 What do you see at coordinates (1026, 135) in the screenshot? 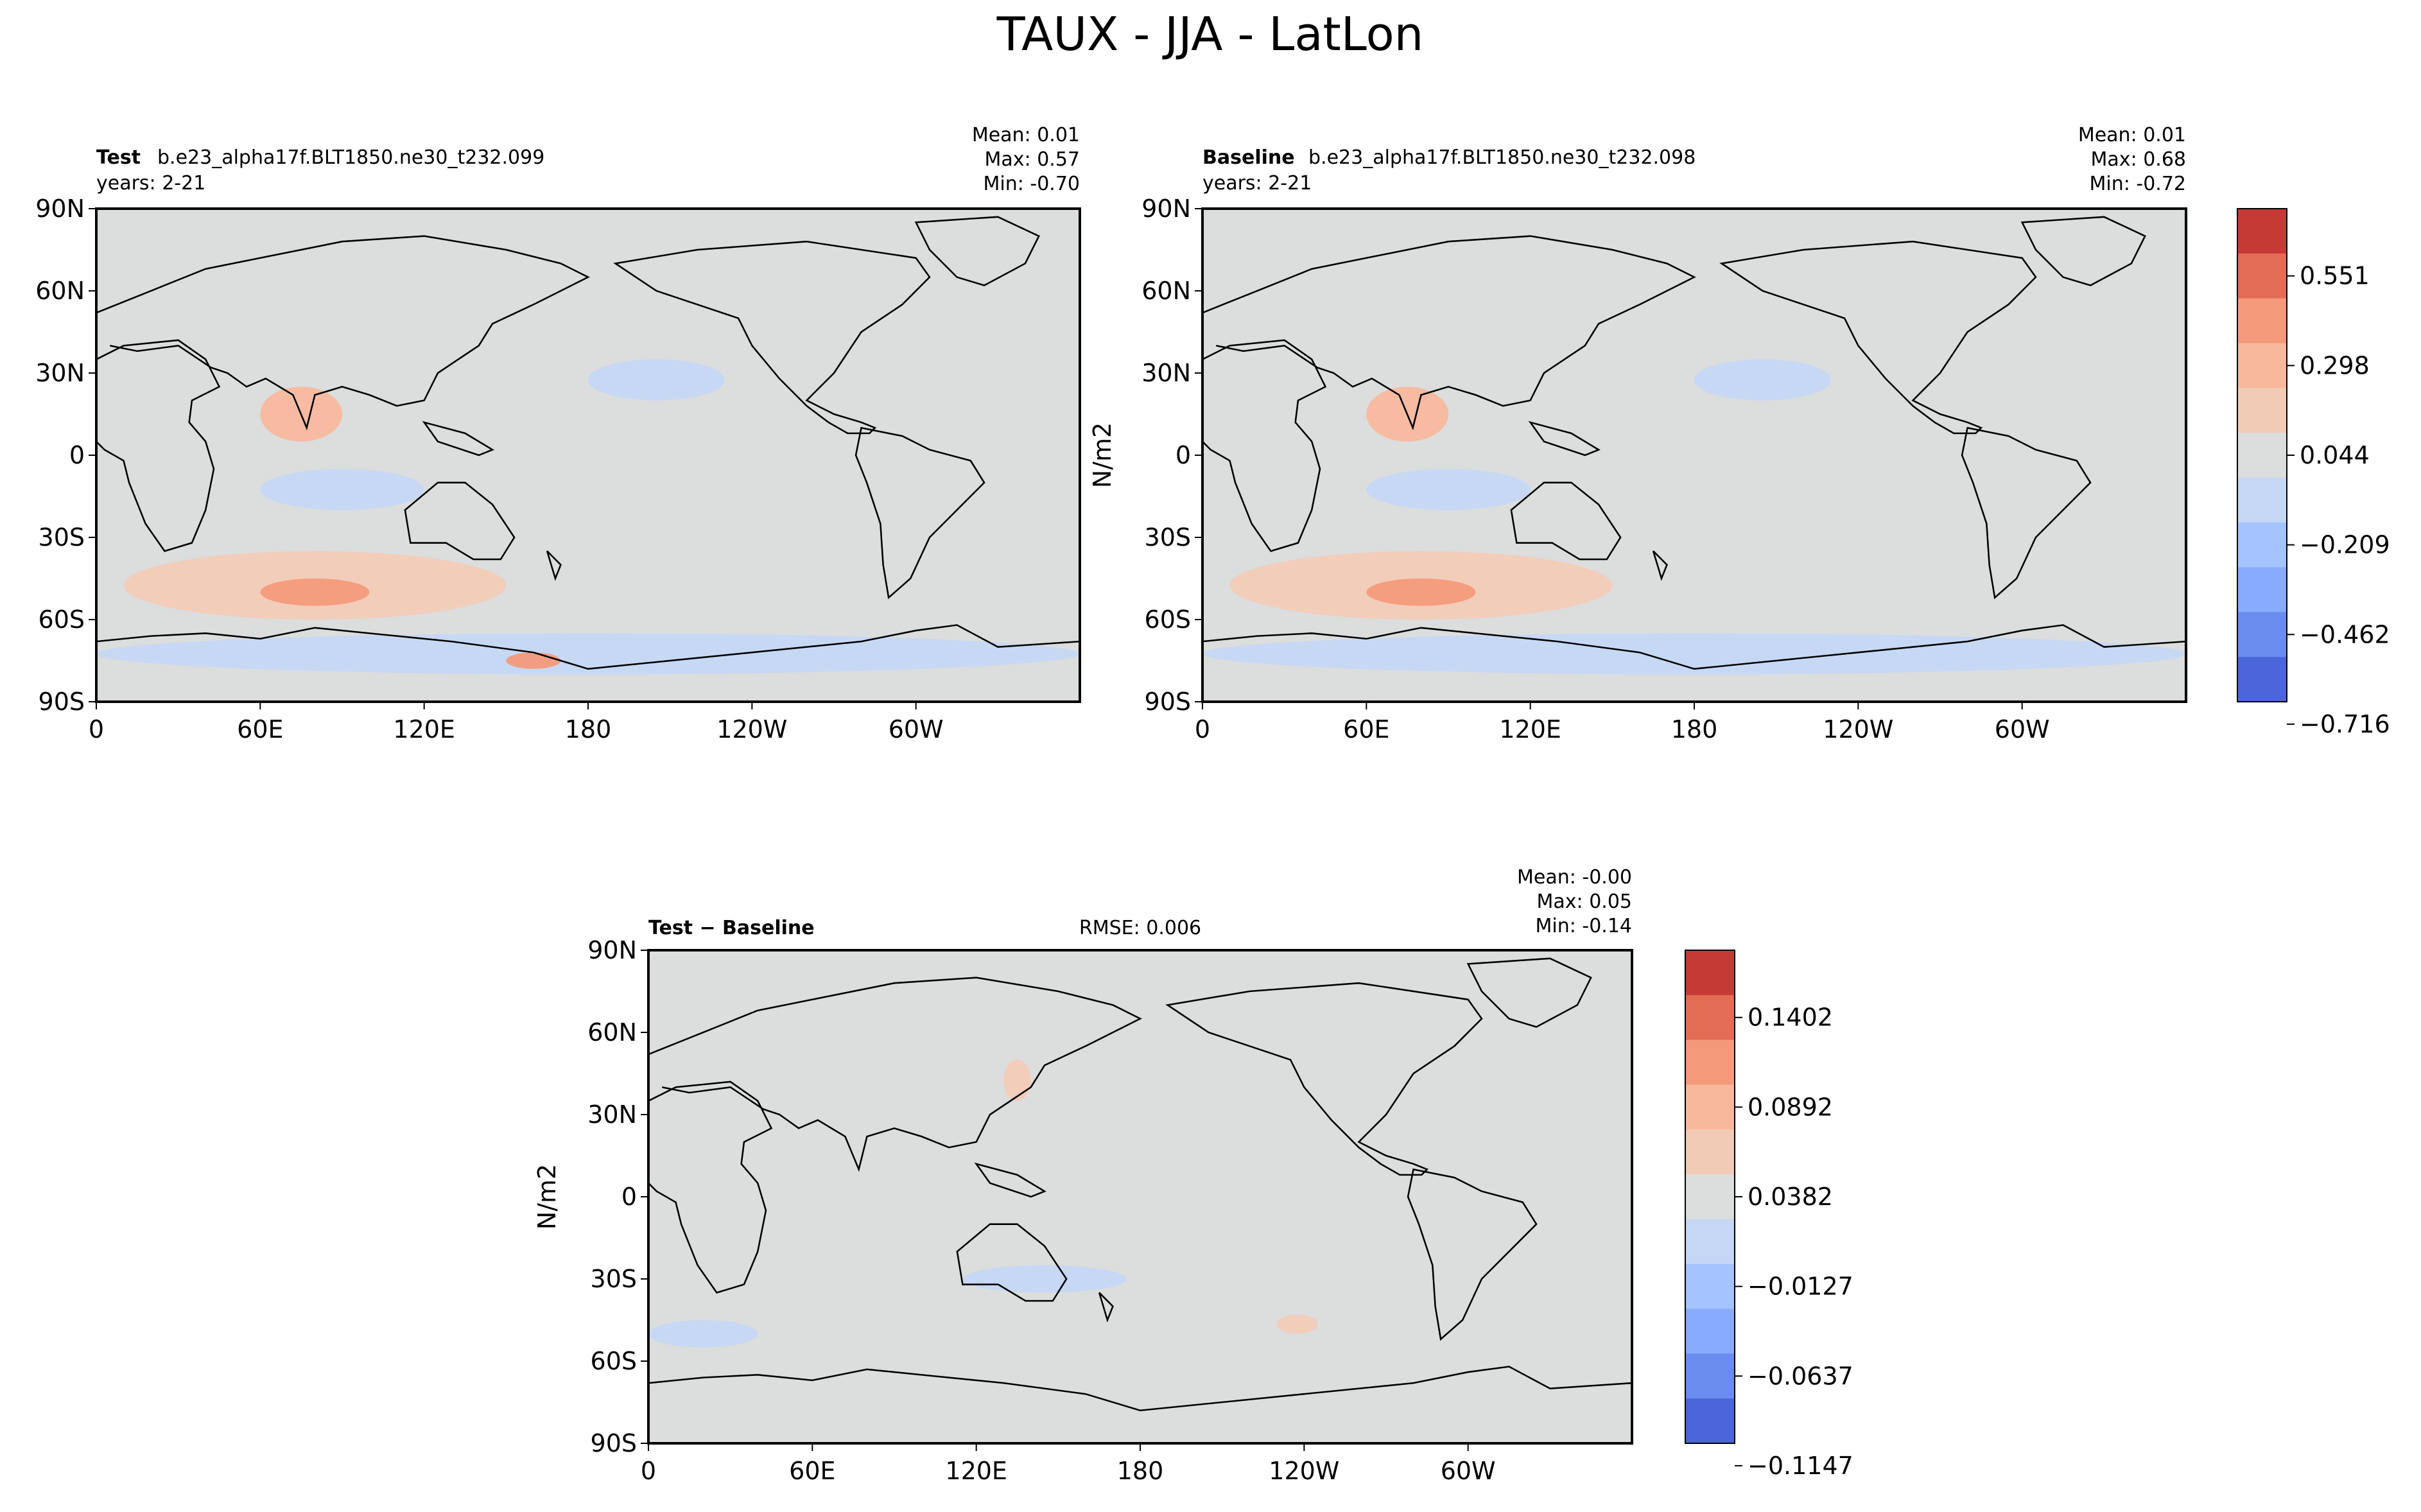
I see `test-mean: Mean: 0.01` at bounding box center [1026, 135].